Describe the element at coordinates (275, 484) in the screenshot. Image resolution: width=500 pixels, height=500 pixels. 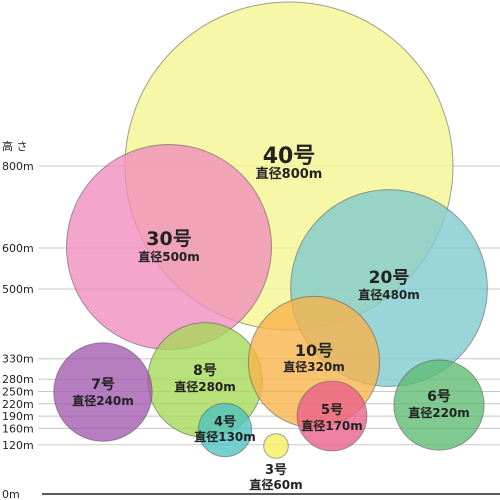
I see `shell-diameter-3: 直径60m` at that location.